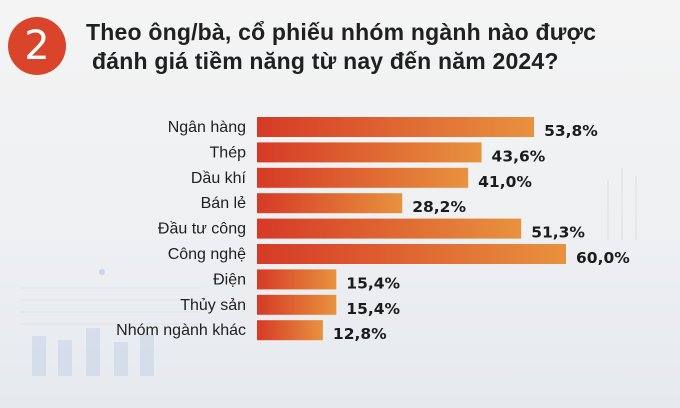 Image resolution: width=680 pixels, height=408 pixels. I want to click on category-label: Điện, so click(229, 279).